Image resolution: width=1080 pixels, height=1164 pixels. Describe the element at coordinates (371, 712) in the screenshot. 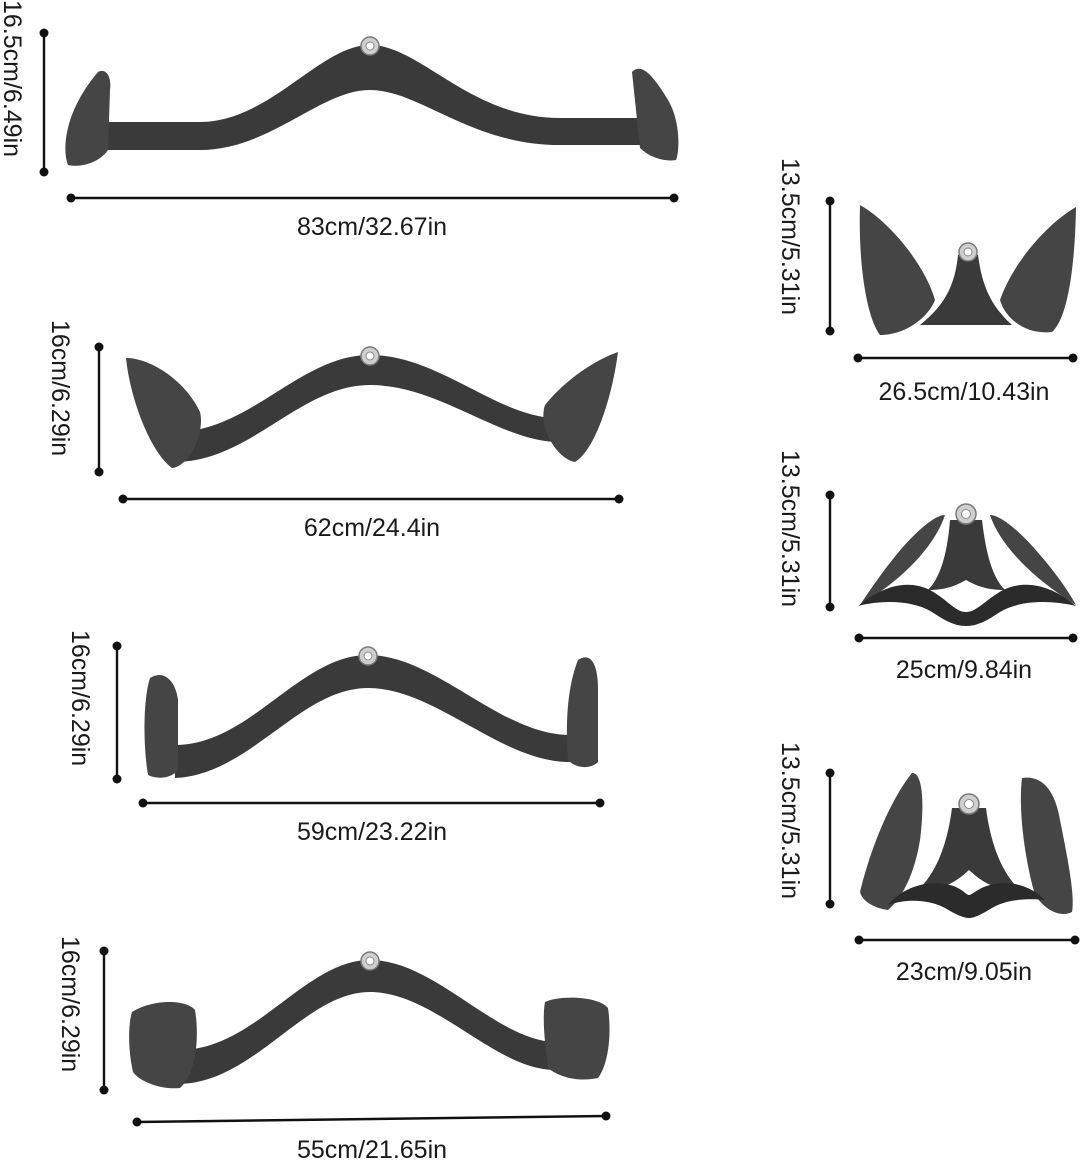

I see `handle-3-bar` at that location.